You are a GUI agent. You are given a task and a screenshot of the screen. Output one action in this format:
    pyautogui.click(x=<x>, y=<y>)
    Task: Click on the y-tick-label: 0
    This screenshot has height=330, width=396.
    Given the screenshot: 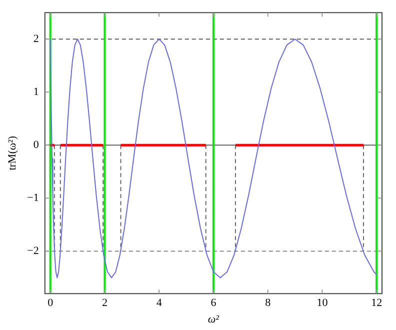 What is the action you would take?
    pyautogui.click(x=36, y=145)
    